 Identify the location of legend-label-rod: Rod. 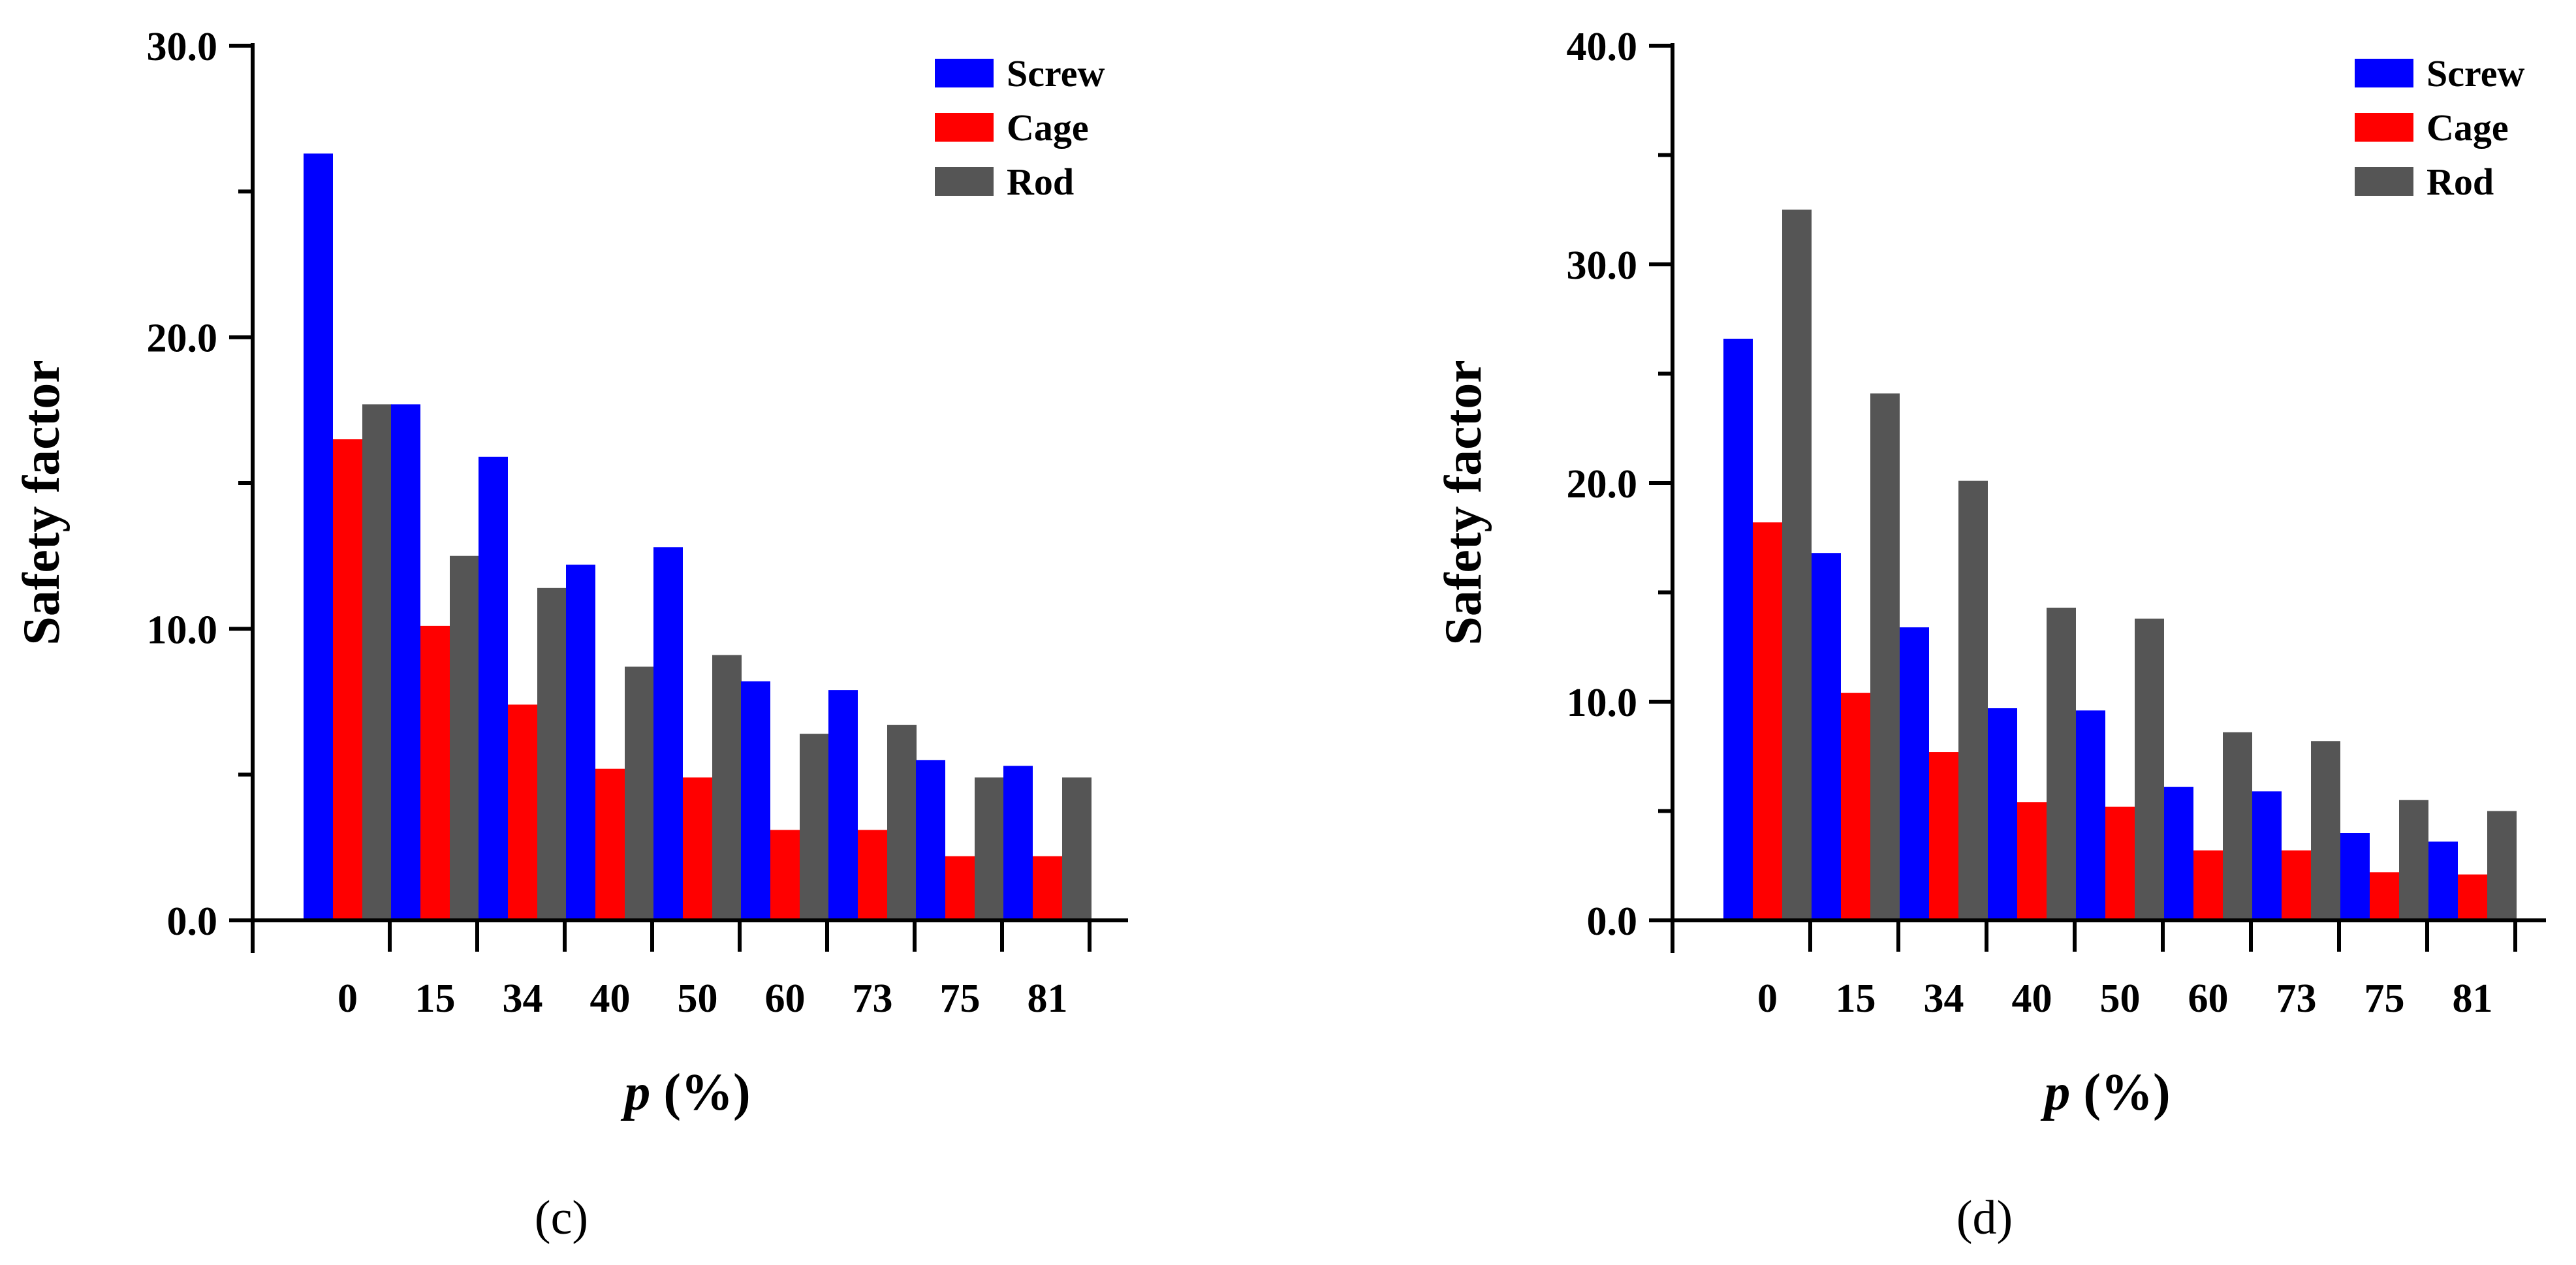
(1040, 182).